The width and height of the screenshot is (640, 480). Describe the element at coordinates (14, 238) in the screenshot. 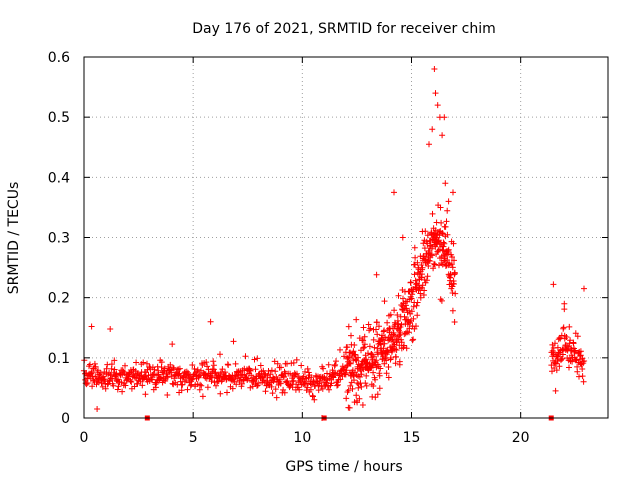

I see `y-axis-label: SRMTID / TECUs` at that location.